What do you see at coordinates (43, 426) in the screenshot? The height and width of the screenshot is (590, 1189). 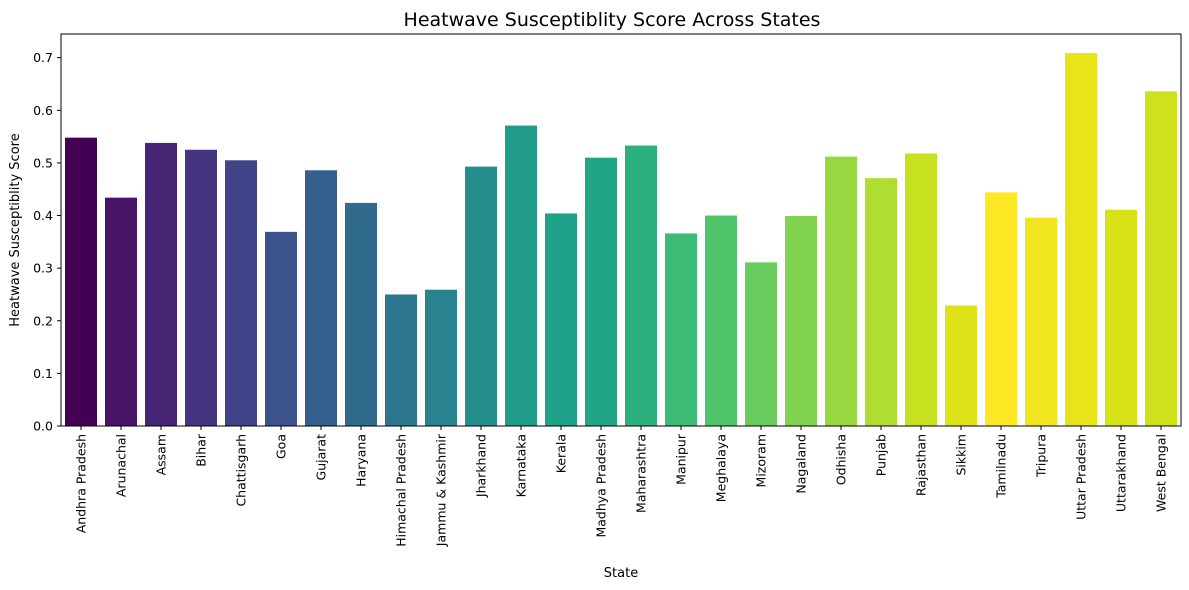 I see `y-tick-label: 0.0` at bounding box center [43, 426].